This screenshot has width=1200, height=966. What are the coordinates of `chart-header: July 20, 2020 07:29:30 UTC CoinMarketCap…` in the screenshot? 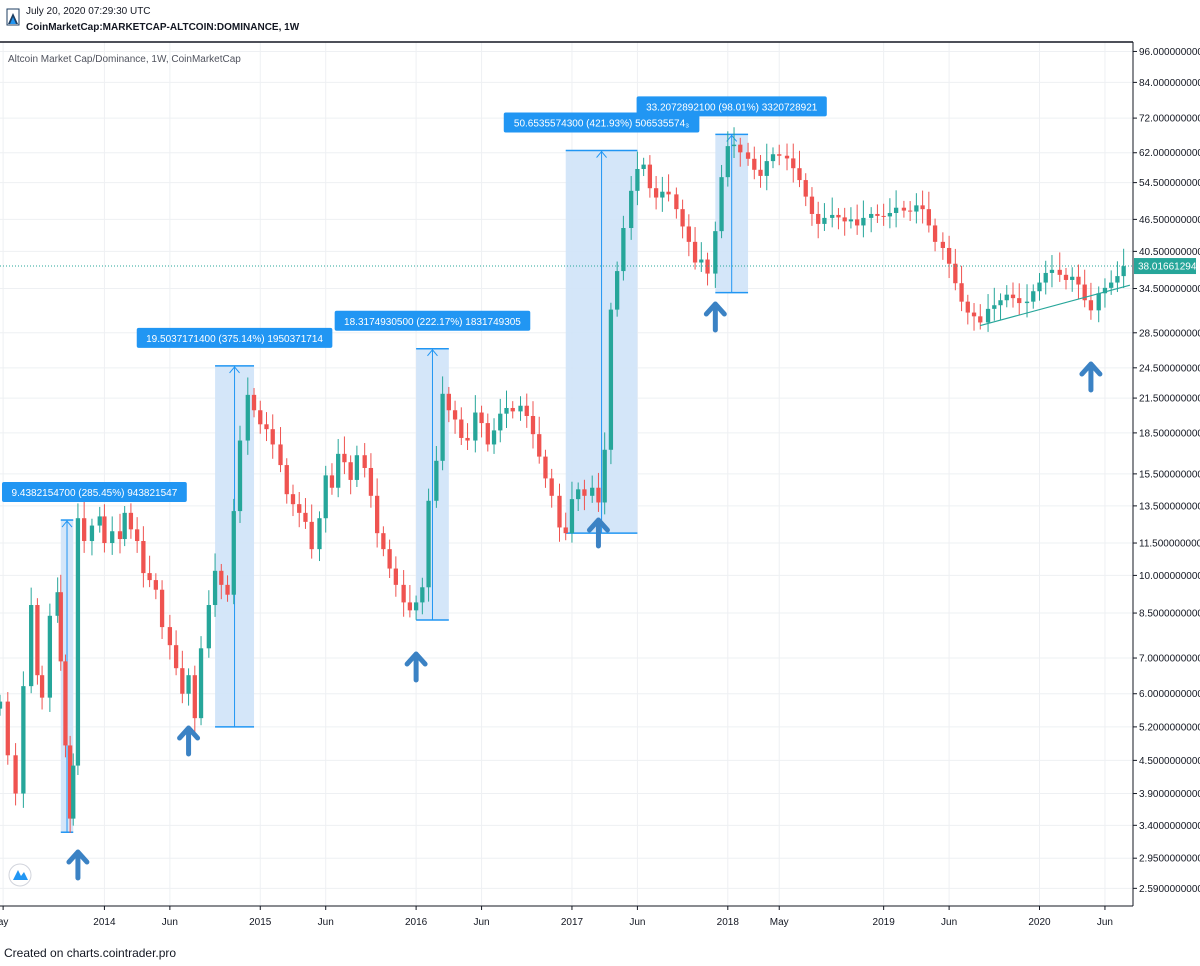 It's located at (600, 20).